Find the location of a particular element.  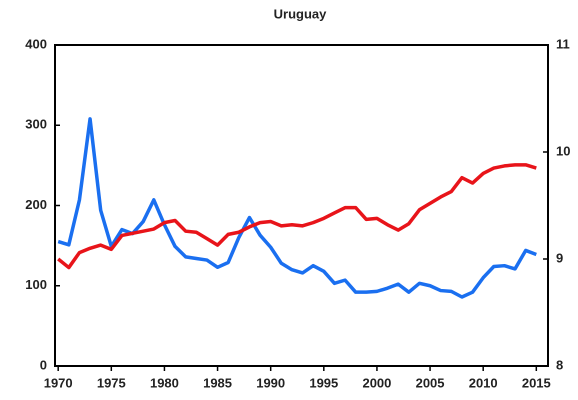

x-tick-label: 1970 is located at coordinates (58, 382).